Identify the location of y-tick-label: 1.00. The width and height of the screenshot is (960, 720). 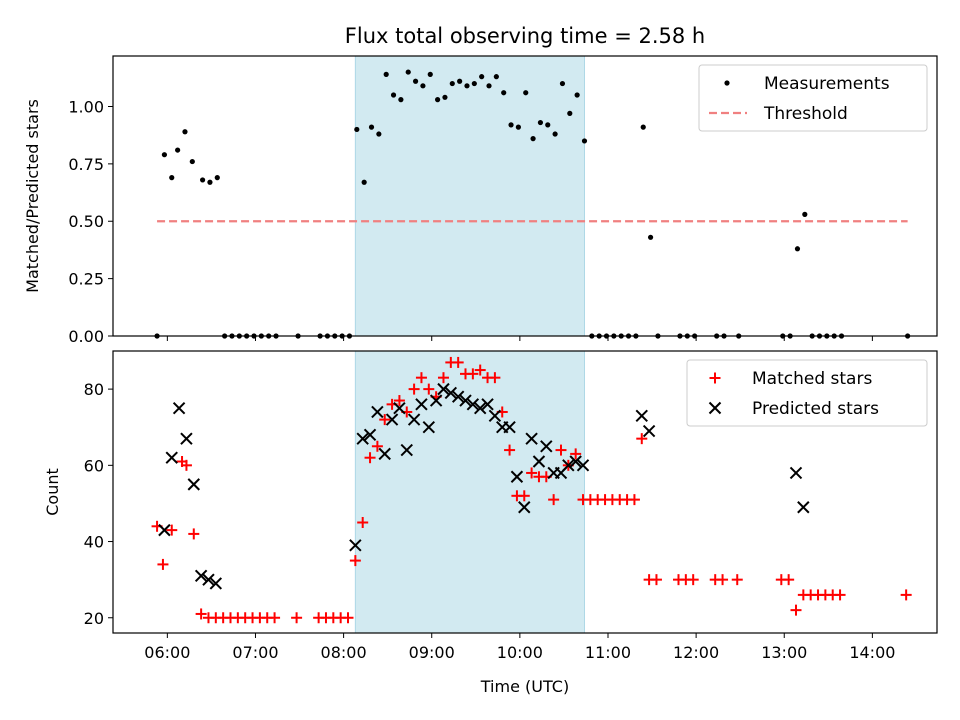
(86, 106).